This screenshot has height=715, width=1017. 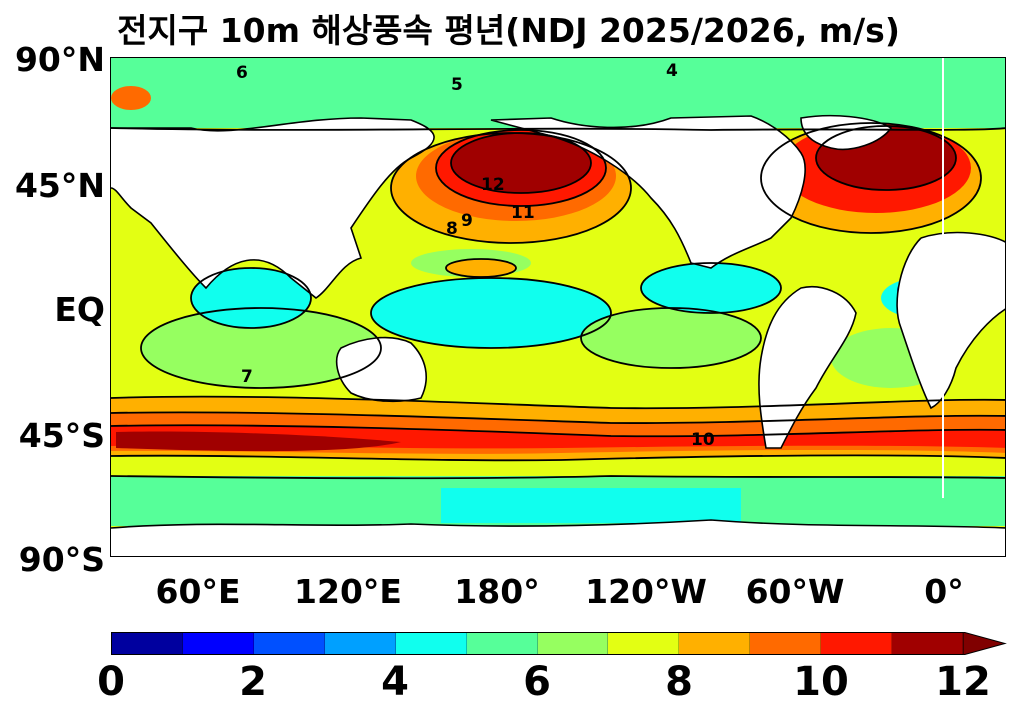 I want to click on colorbar-tick: 6, so click(x=537, y=682).